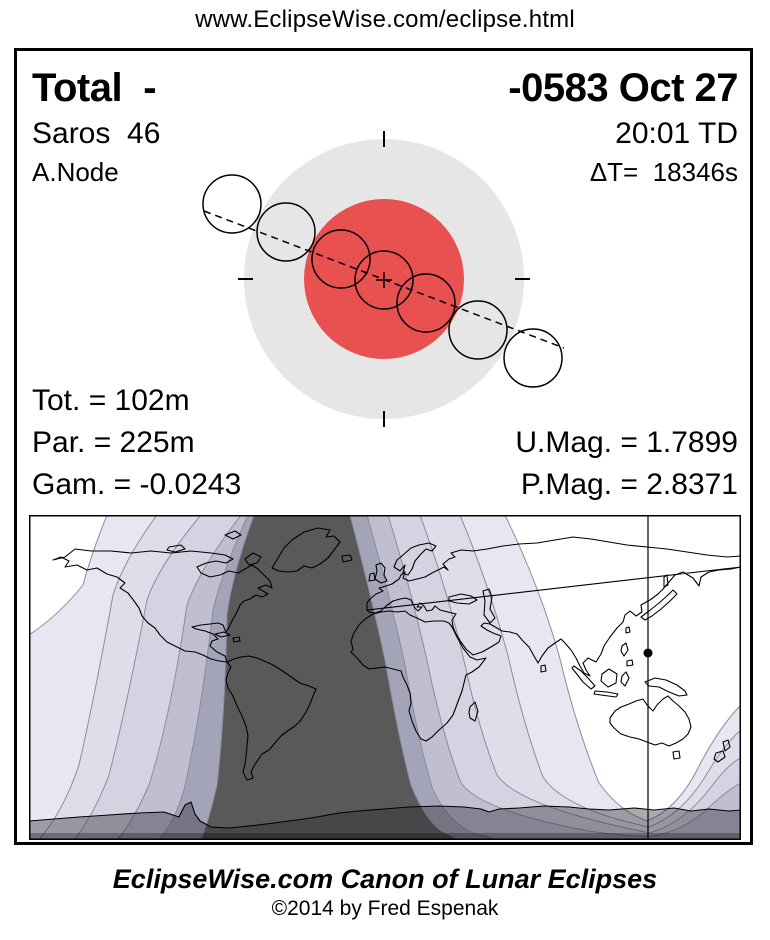 Image resolution: width=770 pixels, height=940 pixels. Describe the element at coordinates (418, 676) in the screenshot. I see `africa-coast` at that location.